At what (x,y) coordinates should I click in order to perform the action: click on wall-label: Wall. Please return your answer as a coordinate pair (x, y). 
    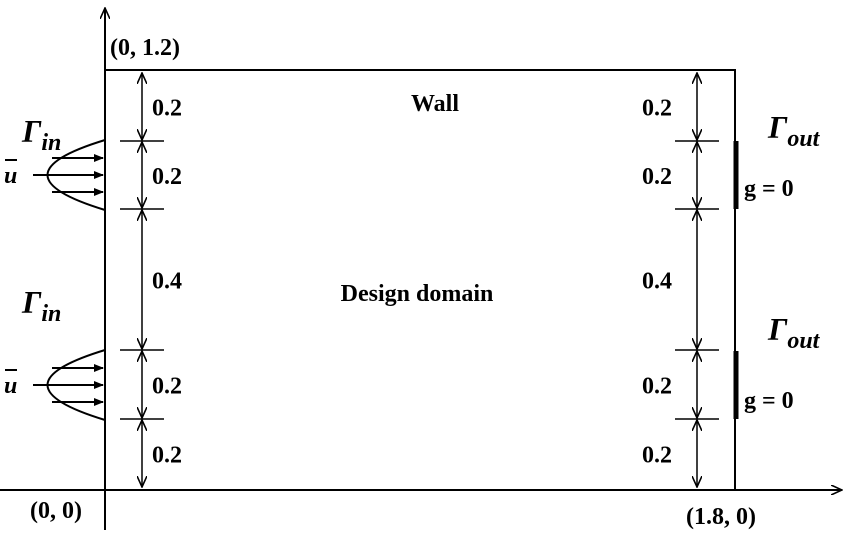
    Looking at the image, I should click on (435, 104).